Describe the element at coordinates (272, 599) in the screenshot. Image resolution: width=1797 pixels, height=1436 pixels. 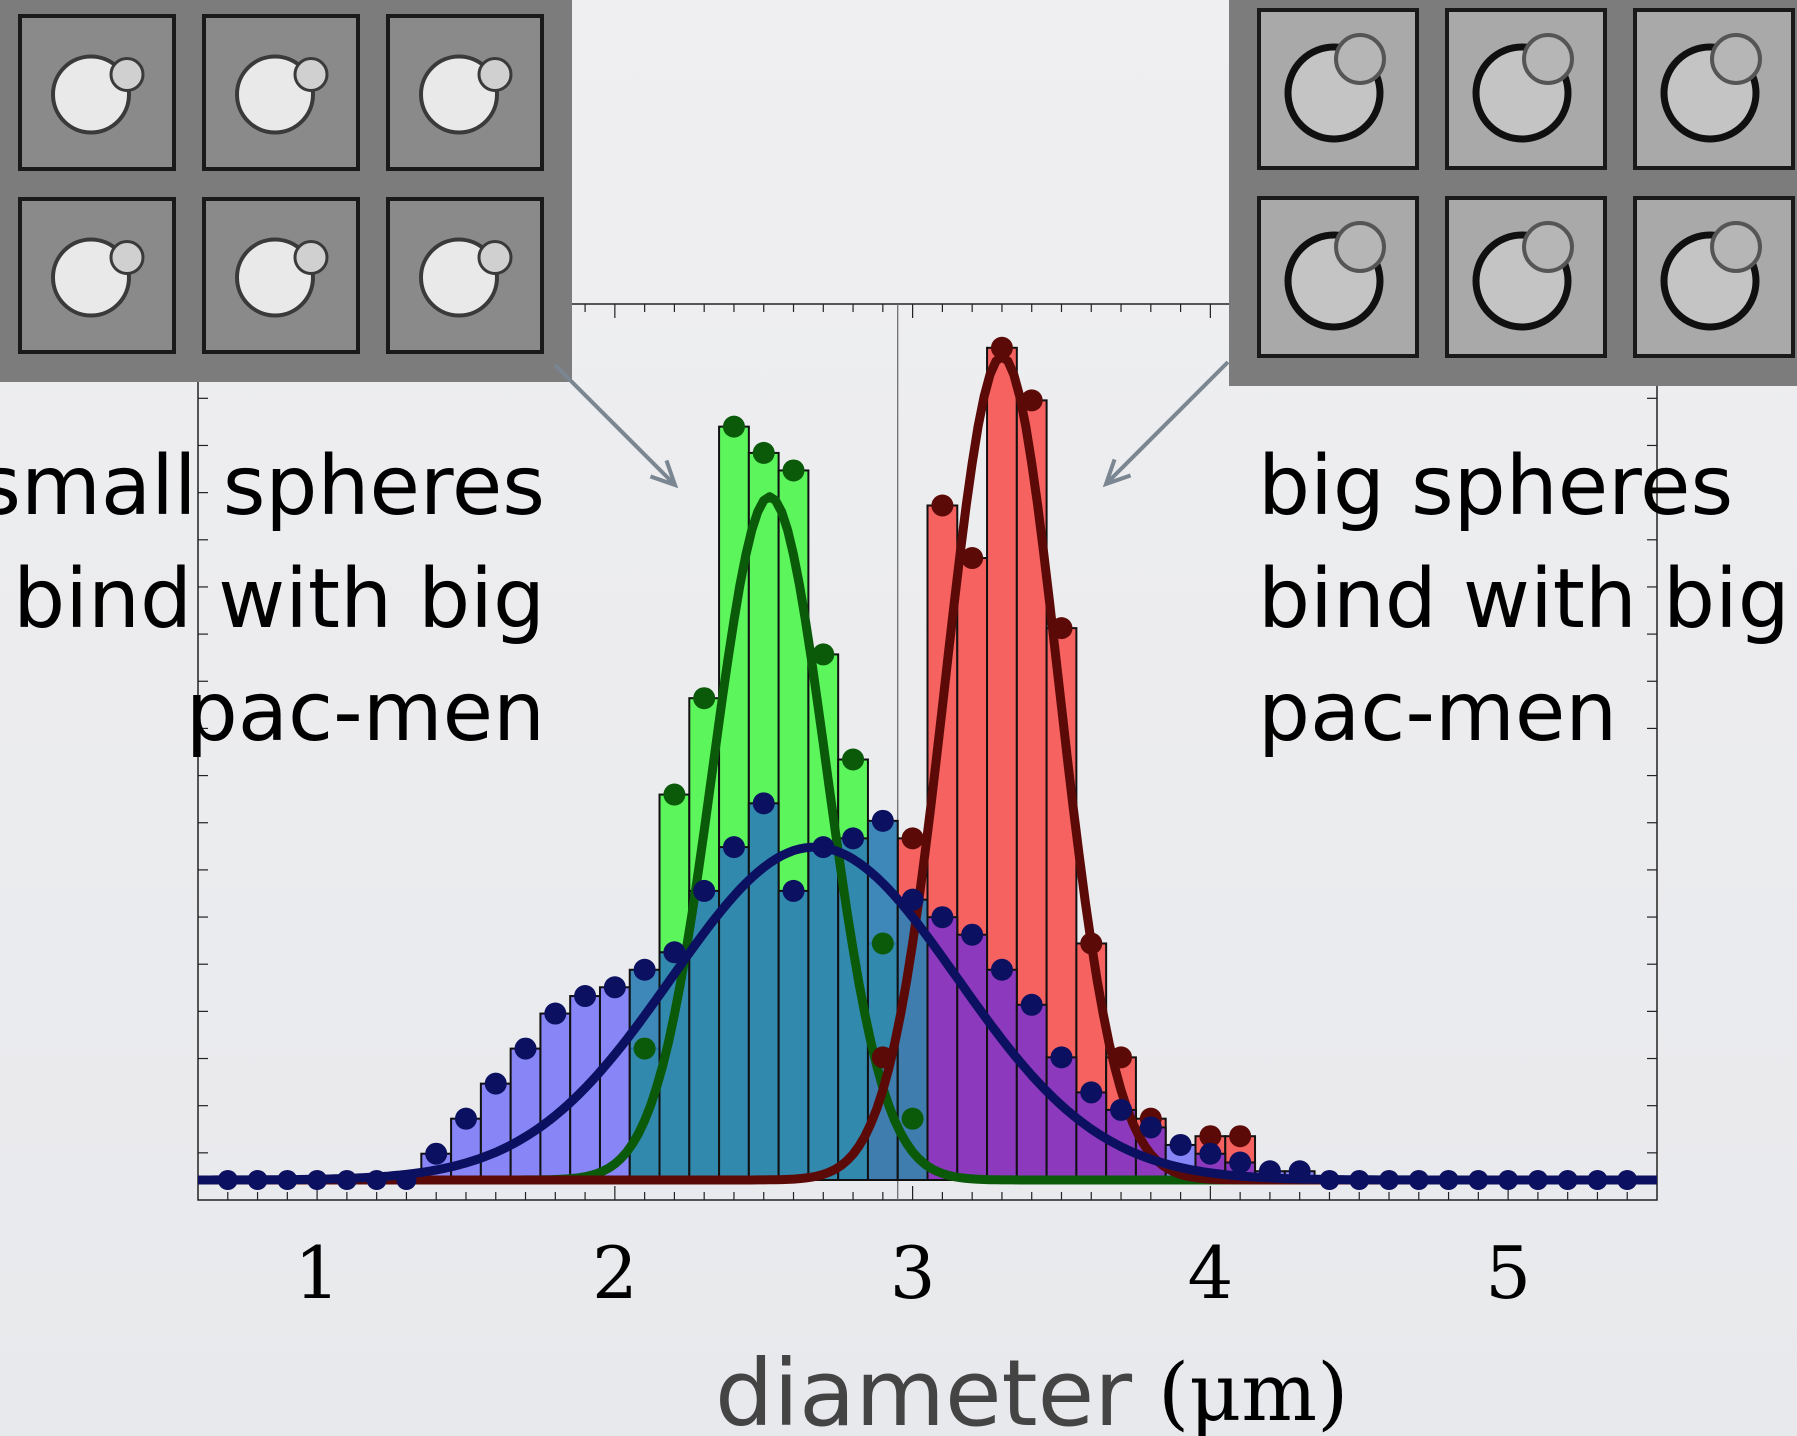
I see `annotation-small-spheres: small spheres bind with big pac-men` at that location.